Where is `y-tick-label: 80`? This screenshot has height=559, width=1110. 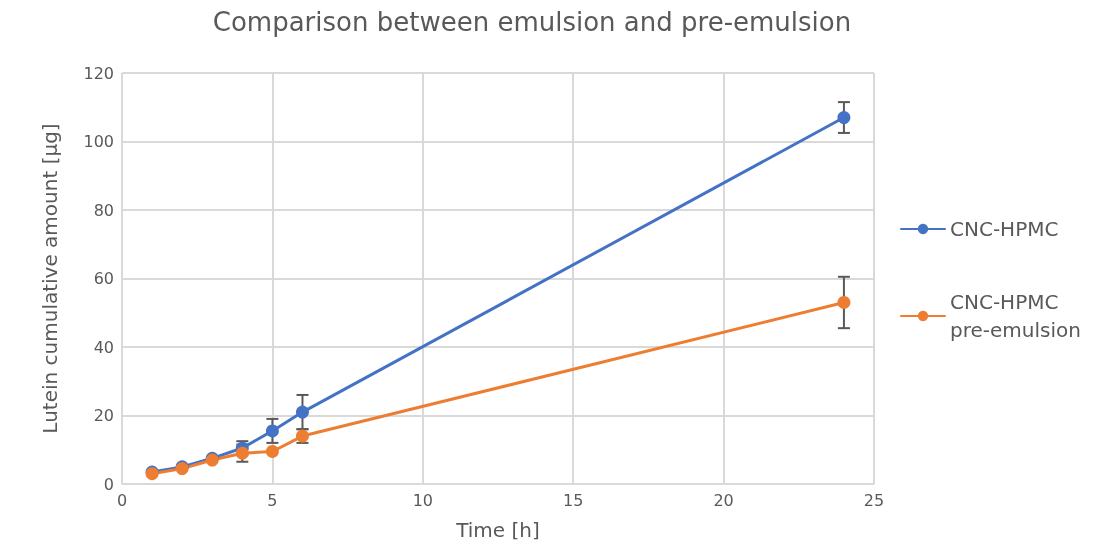
y-tick-label: 80 is located at coordinates (103, 210).